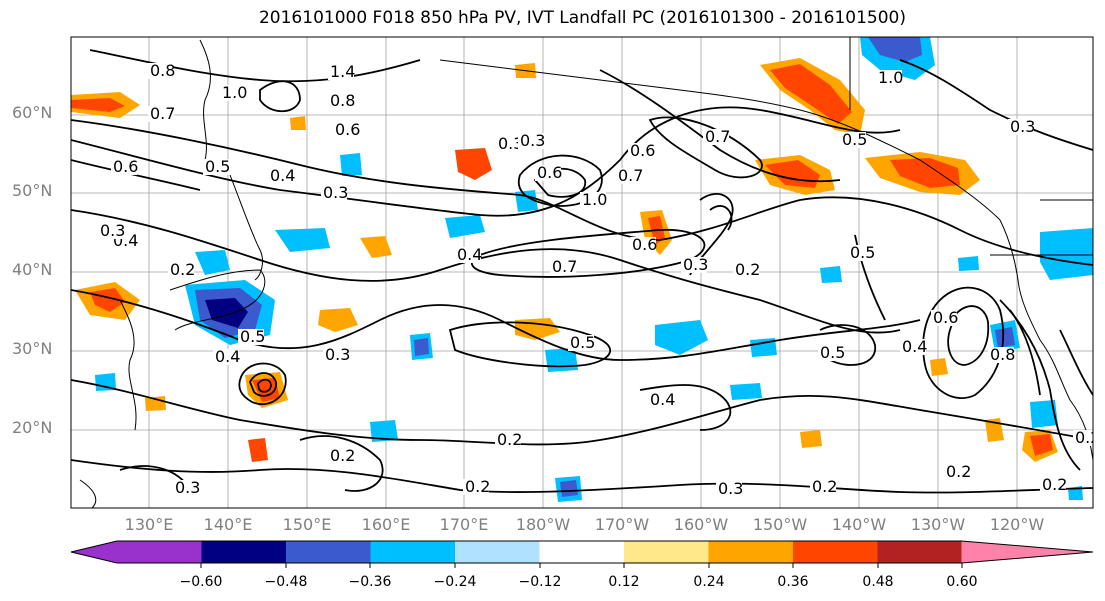 Image resolution: width=1105 pixels, height=601 pixels. Describe the element at coordinates (793, 582) in the screenshot. I see `colorbar-tick-label: 0.36` at that location.